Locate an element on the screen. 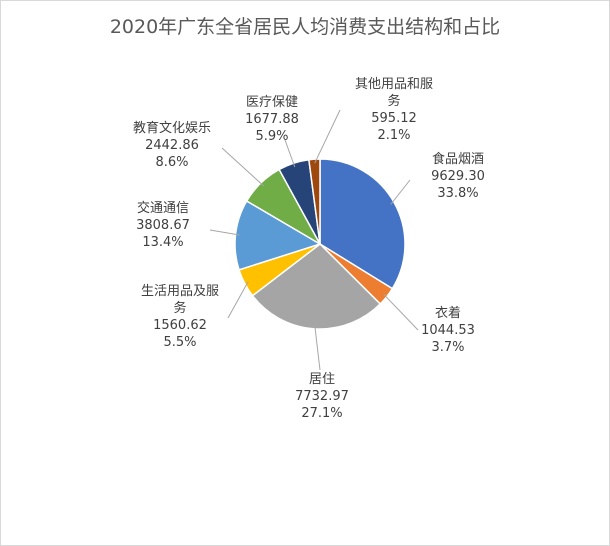 The width and height of the screenshot is (610, 546). chart-title: 2020年广东全省居民人均消费支出结构和占比 is located at coordinates (305, 27).